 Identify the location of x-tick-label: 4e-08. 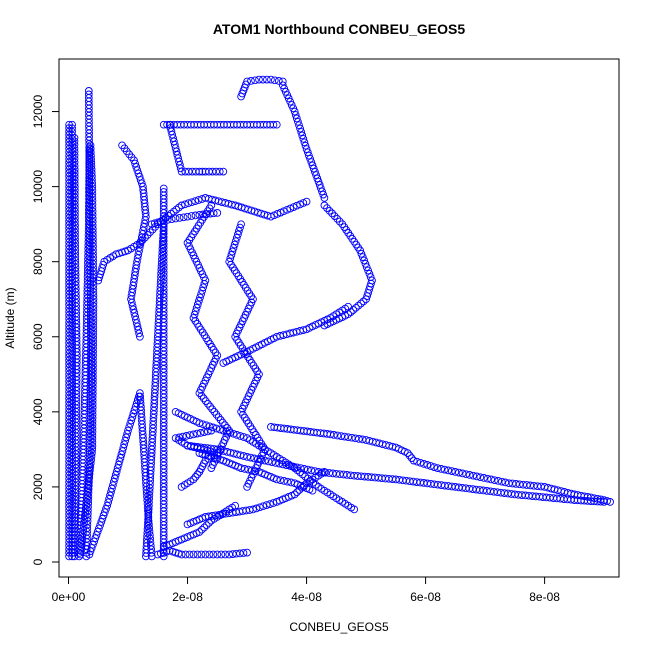
(306, 597).